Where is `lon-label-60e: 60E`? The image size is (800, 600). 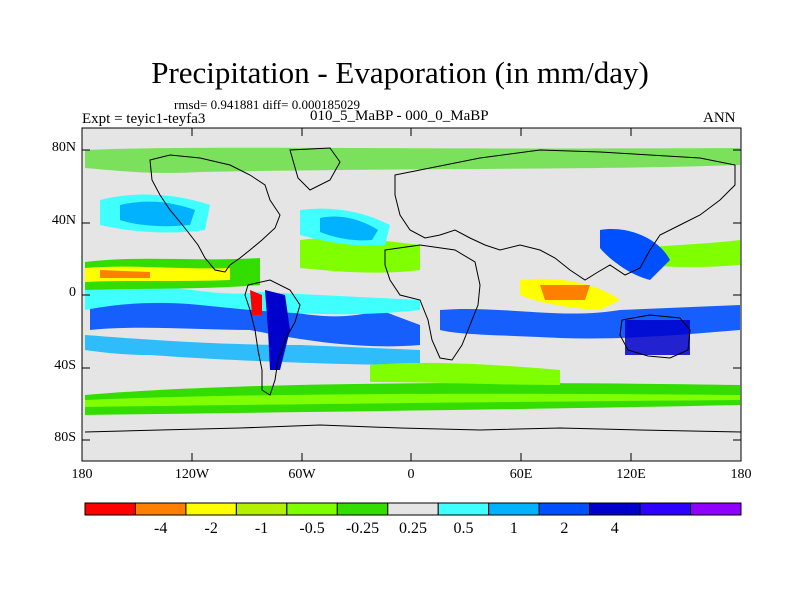 lon-label-60e: 60E is located at coordinates (521, 474).